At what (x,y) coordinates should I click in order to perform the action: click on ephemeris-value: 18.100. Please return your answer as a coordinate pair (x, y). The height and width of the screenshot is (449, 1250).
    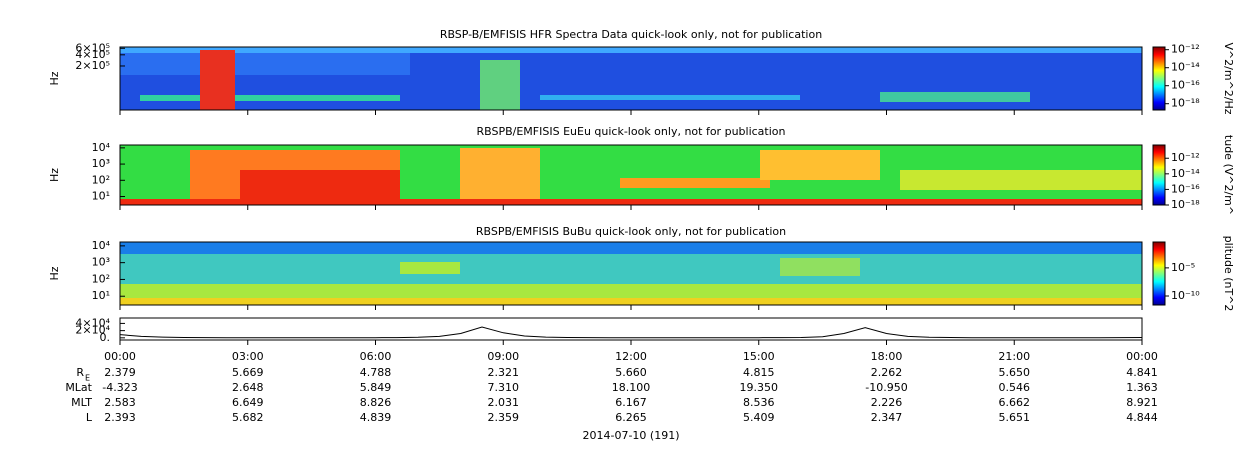
    Looking at the image, I should click on (631, 387).